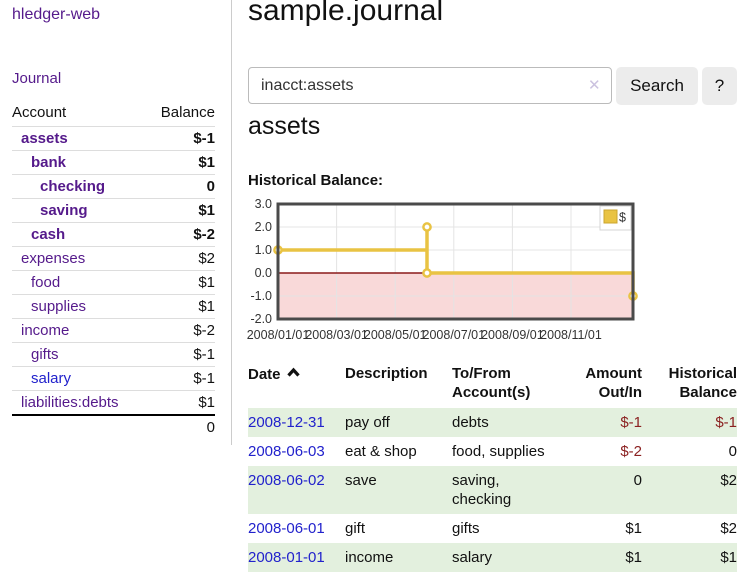 Image resolution: width=742 pixels, height=582 pixels. Describe the element at coordinates (631, 451) in the screenshot. I see `transaction-amount: $-2` at that location.